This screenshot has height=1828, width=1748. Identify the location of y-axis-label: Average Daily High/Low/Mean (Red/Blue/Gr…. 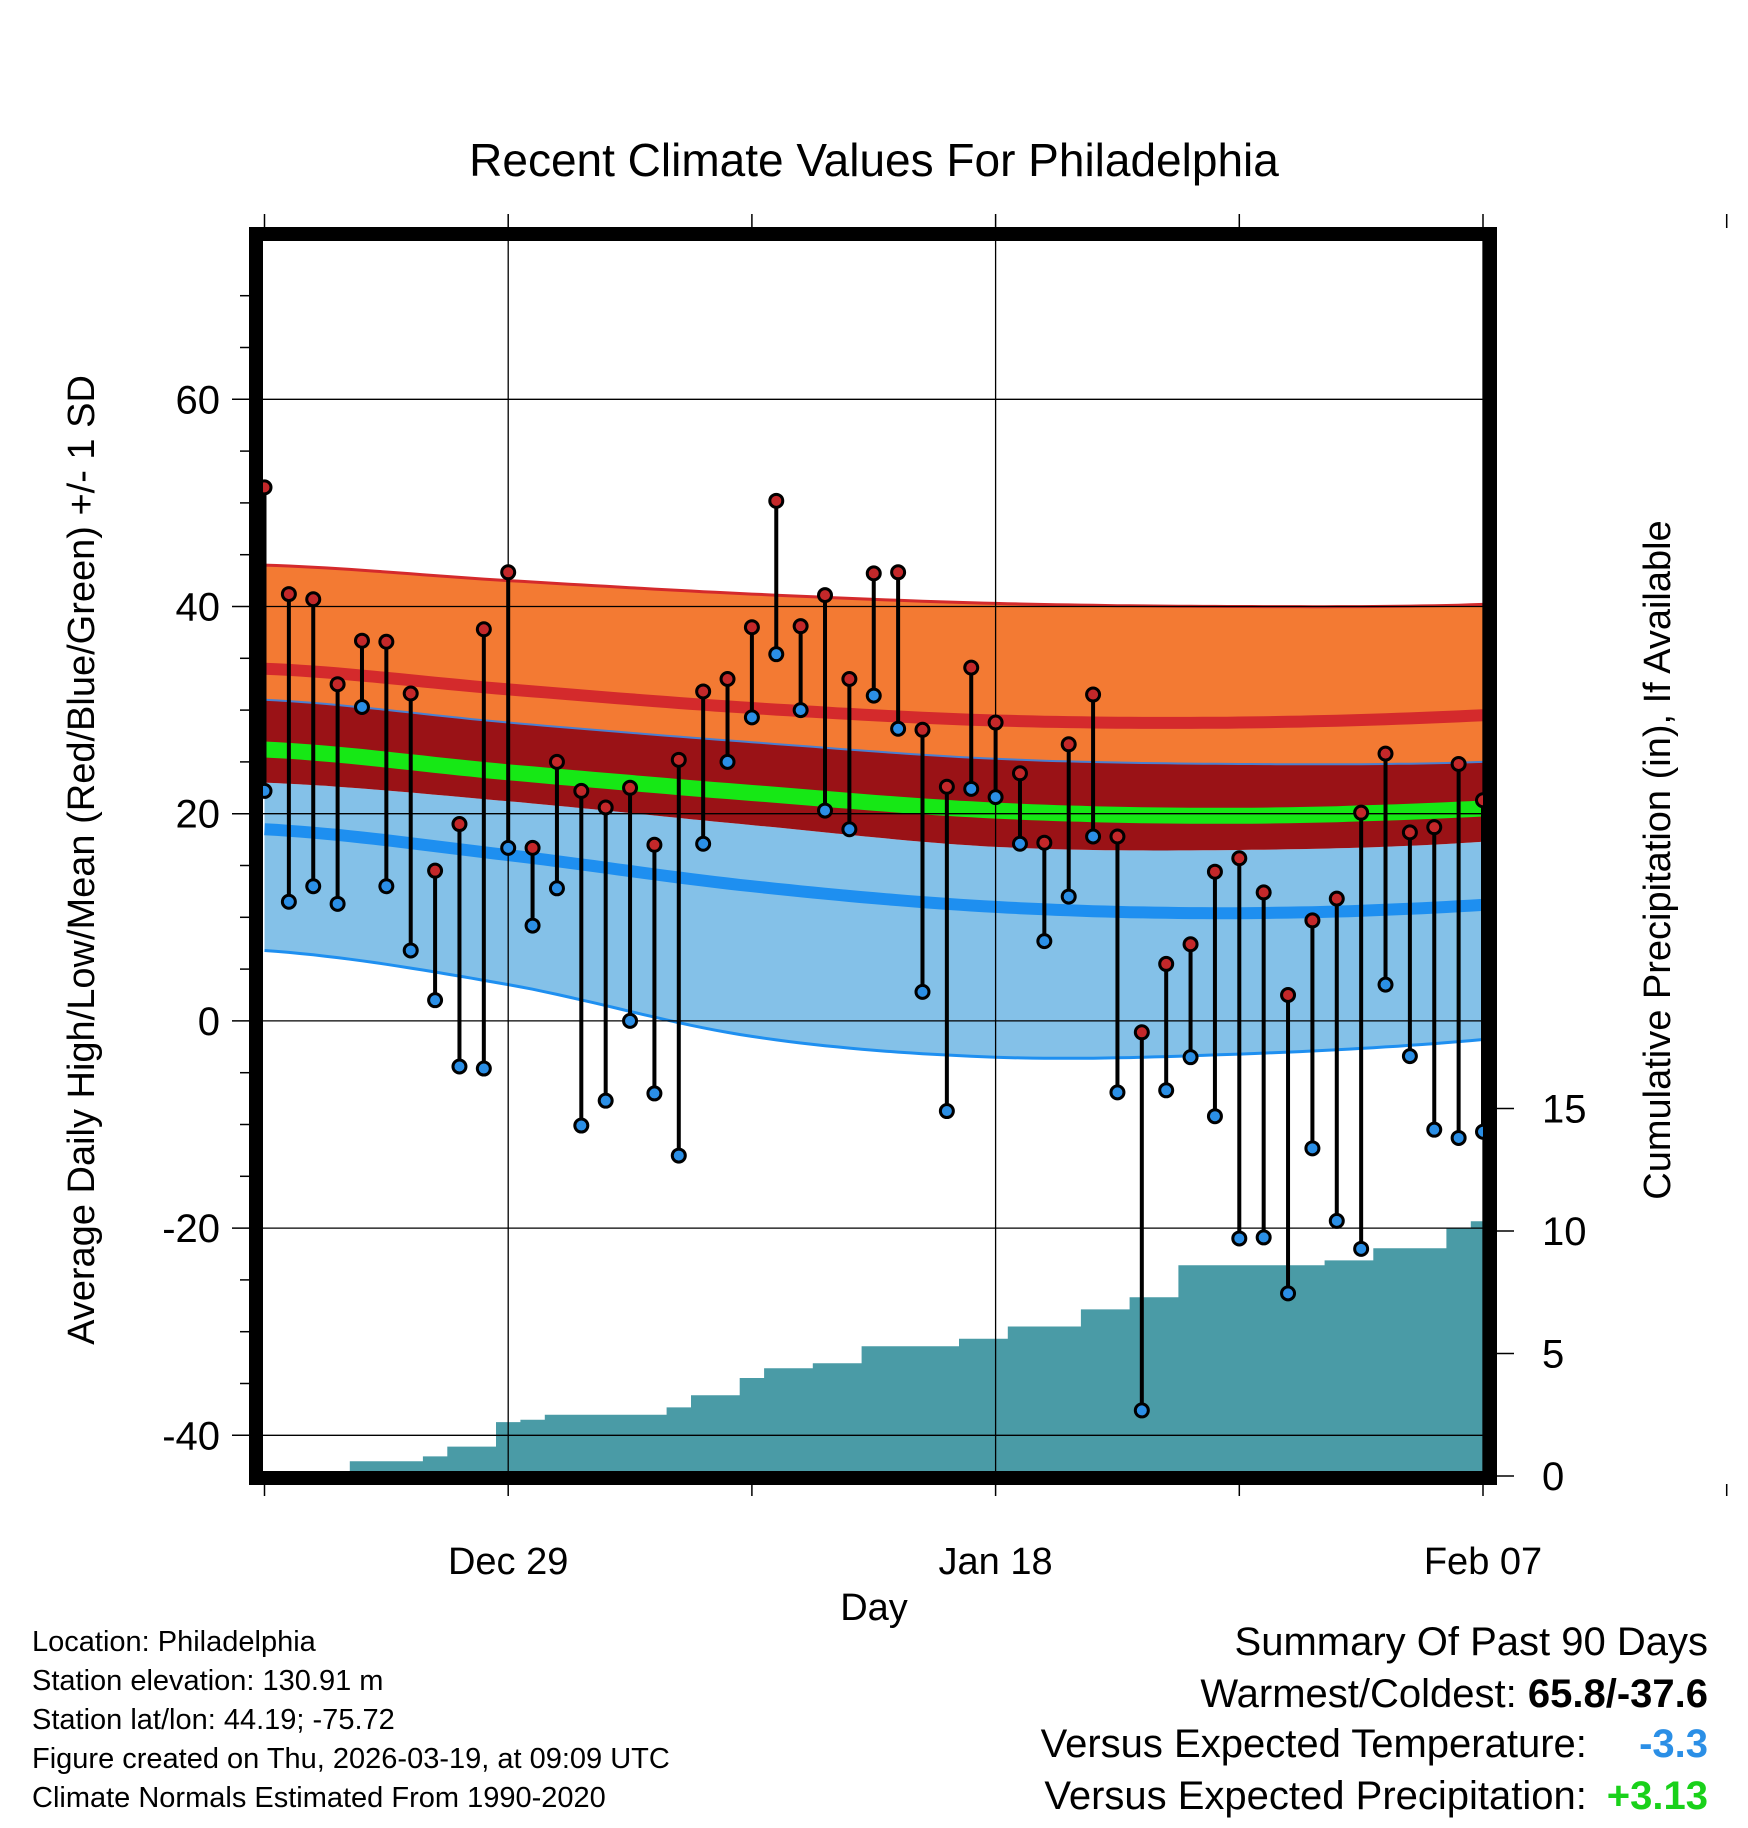
(82, 860).